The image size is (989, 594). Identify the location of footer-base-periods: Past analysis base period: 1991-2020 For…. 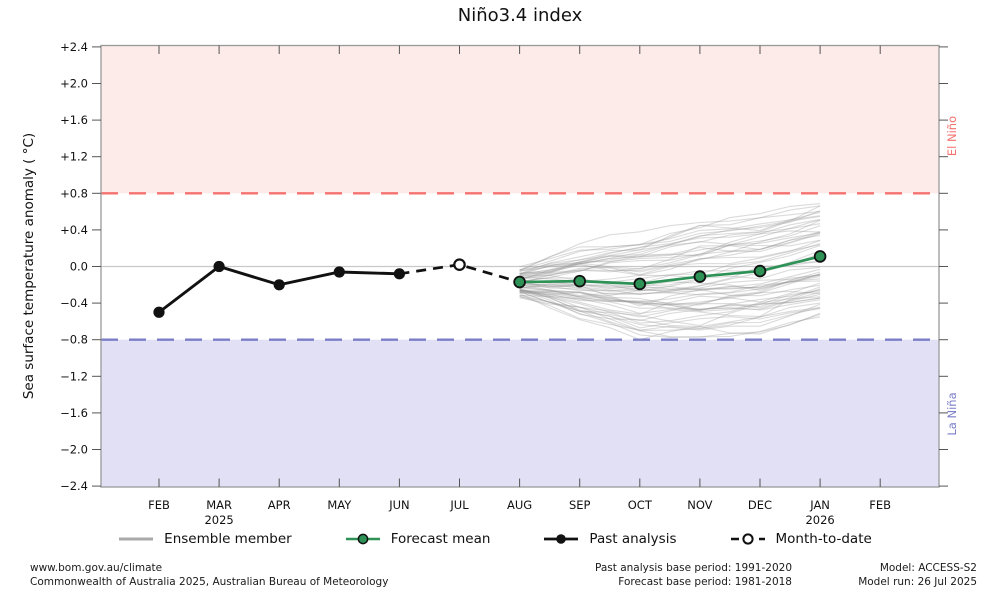
(693, 575).